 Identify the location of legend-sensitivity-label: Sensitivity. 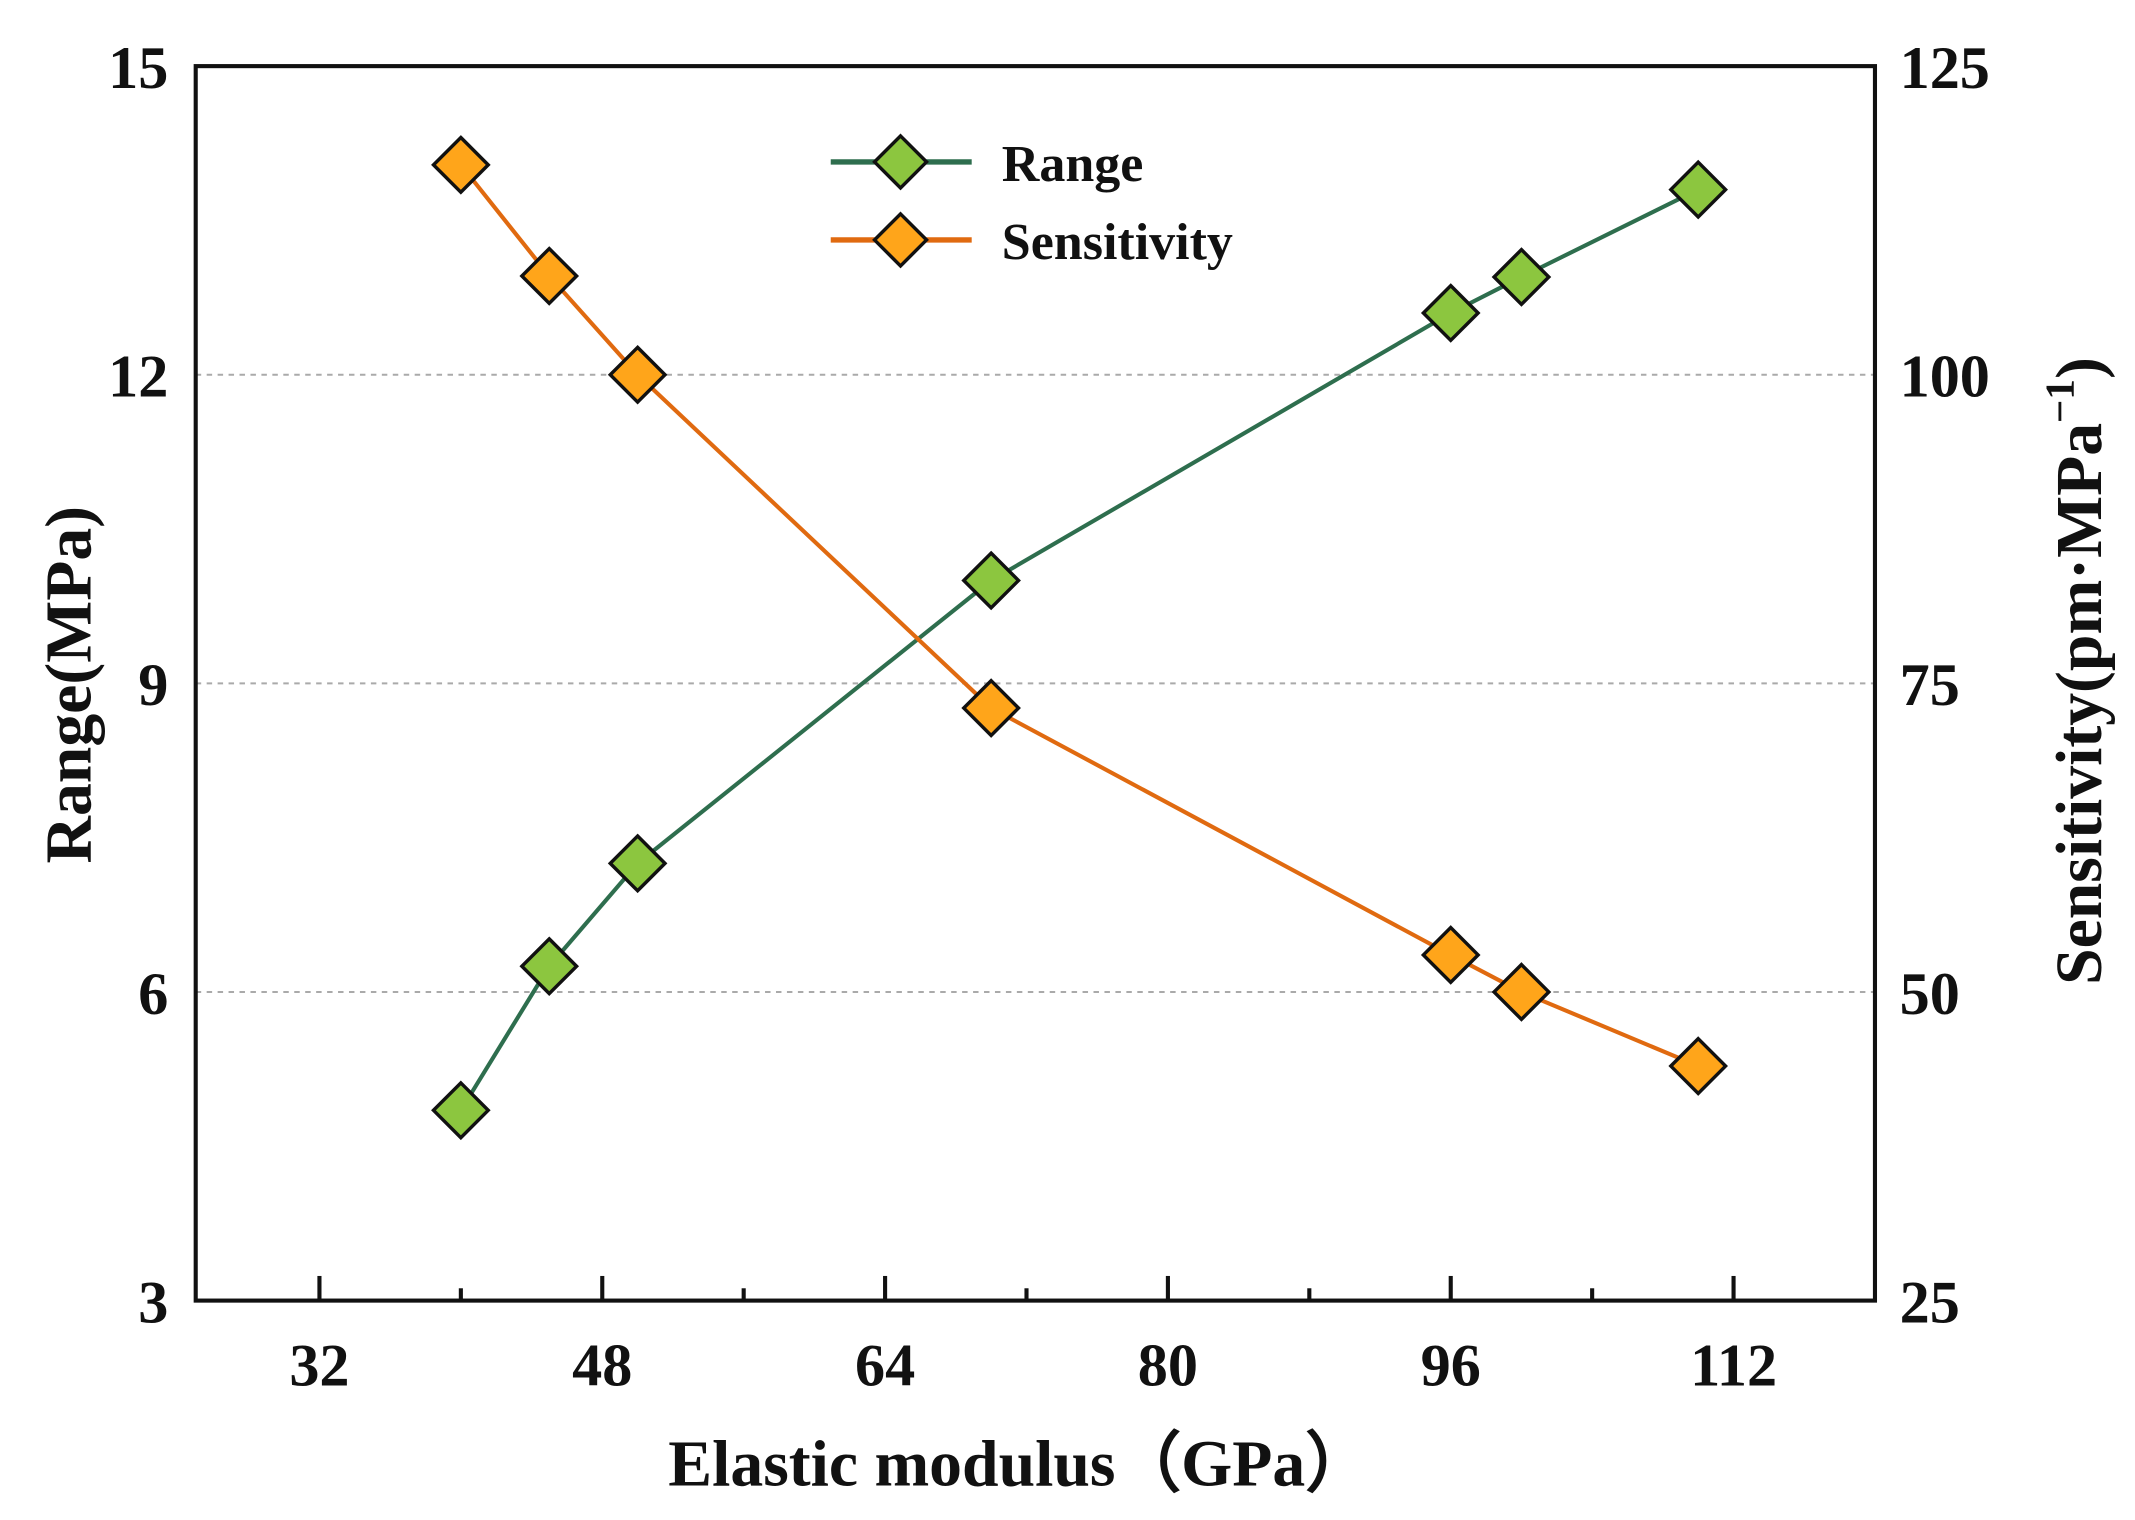
(1117, 242).